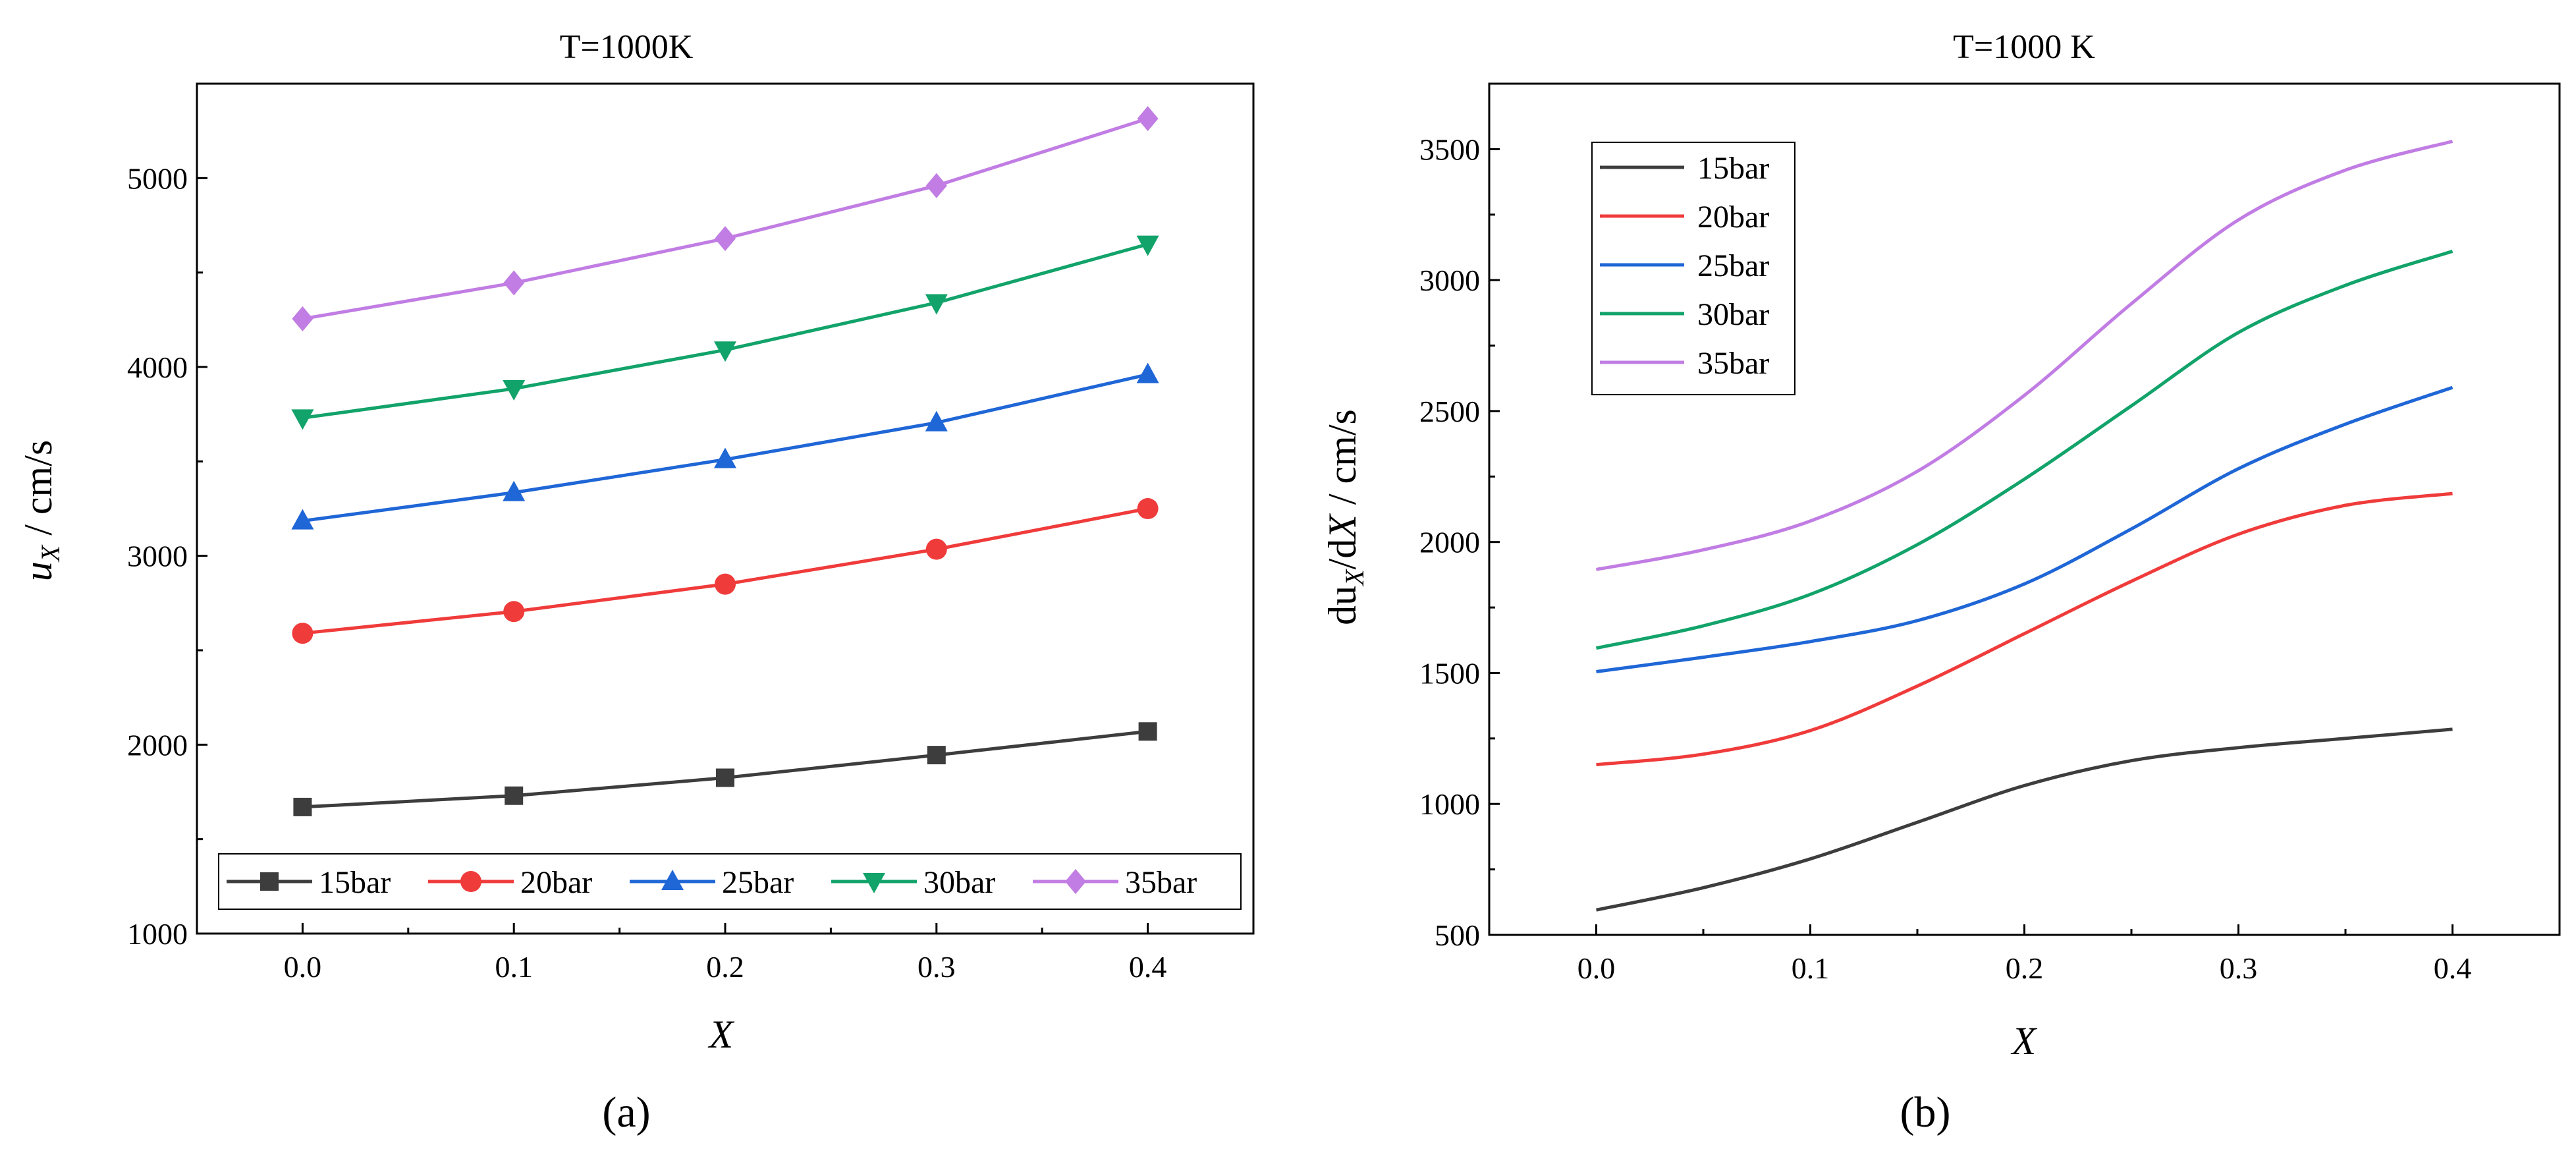 The height and width of the screenshot is (1149, 2576). What do you see at coordinates (1075, 881) in the screenshot?
I see `legend-marker-35bar` at bounding box center [1075, 881].